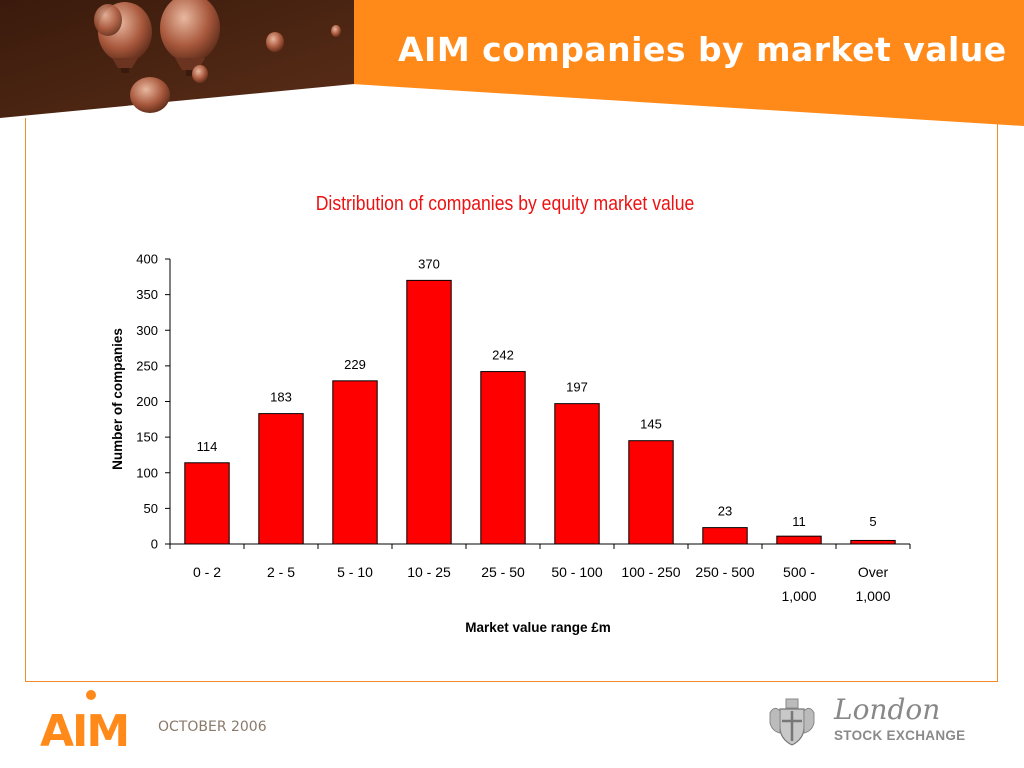  What do you see at coordinates (147, 401) in the screenshot?
I see `y-tick-label: 200` at bounding box center [147, 401].